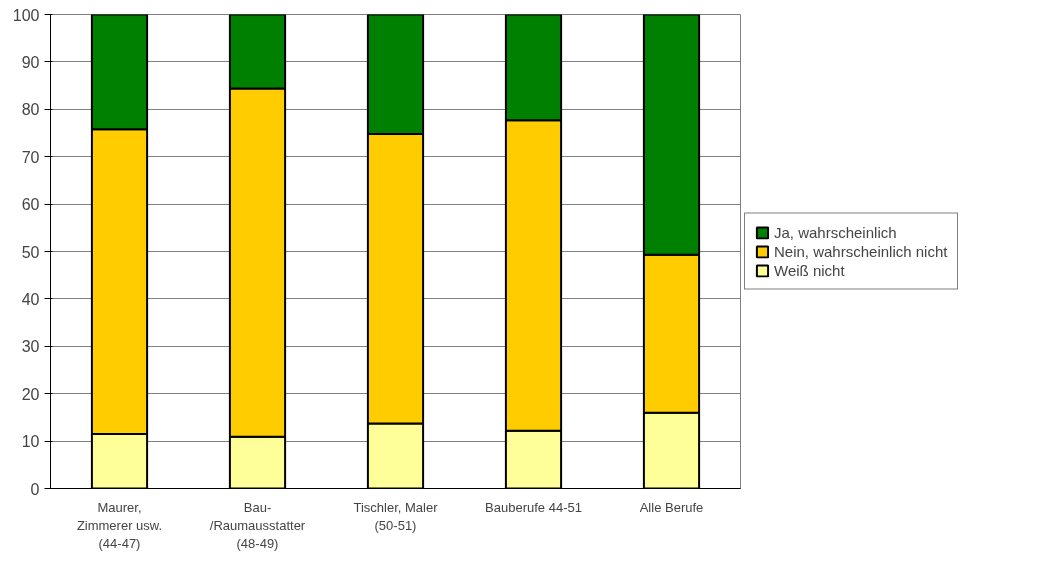 The height and width of the screenshot is (576, 1062). Describe the element at coordinates (809, 270) in the screenshot. I see `legend-label: Weiß nicht` at that location.